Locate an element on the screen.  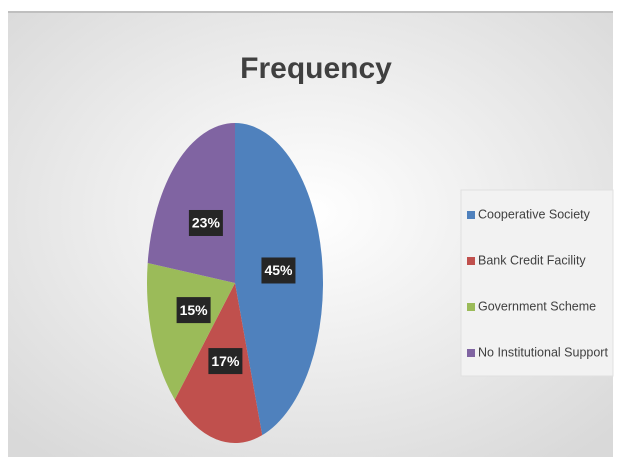
data-label: 45% is located at coordinates (278, 270).